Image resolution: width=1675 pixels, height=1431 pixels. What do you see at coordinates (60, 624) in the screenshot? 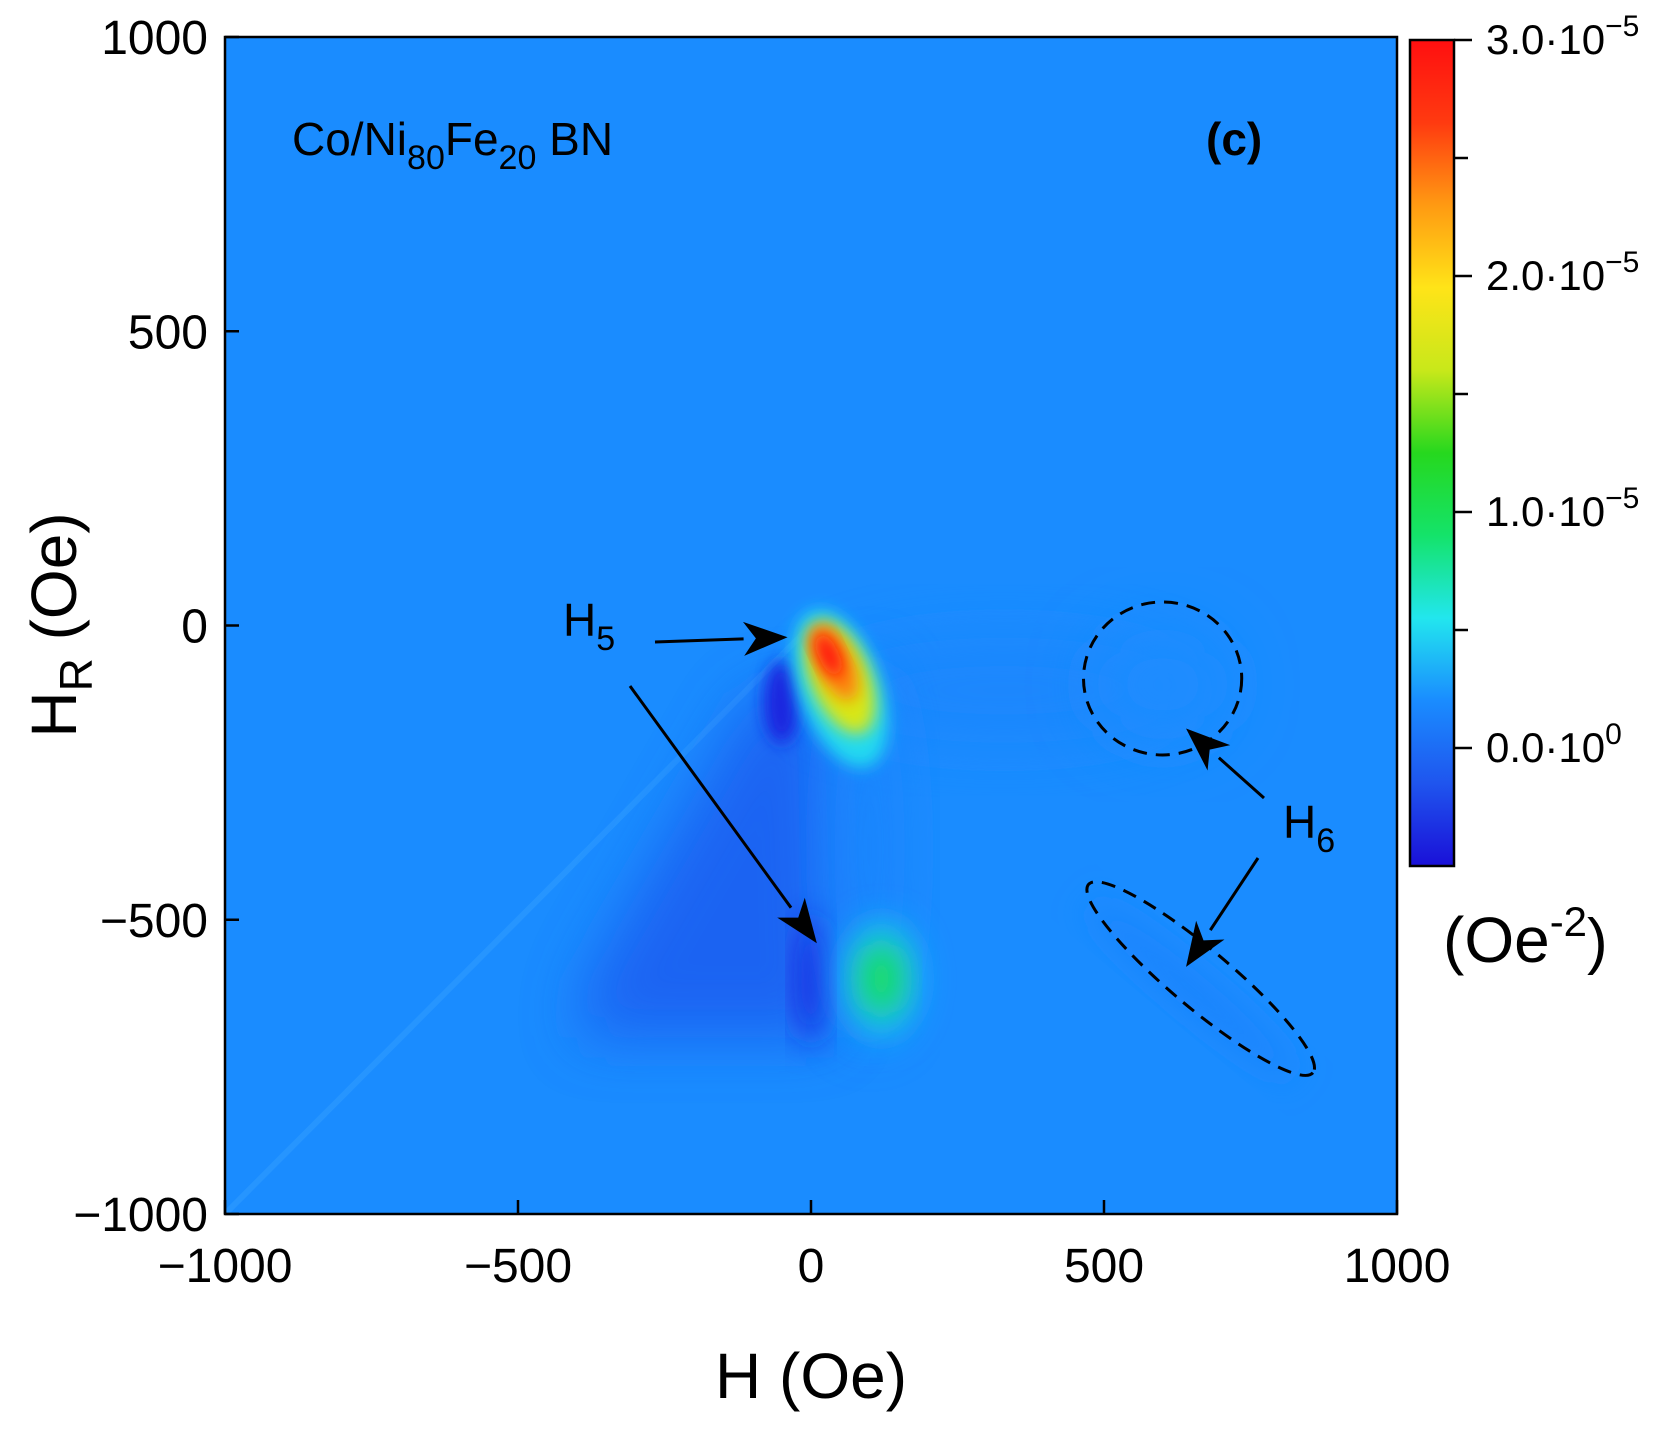
I see `y-axis-title: HR (Oe)` at bounding box center [60, 624].